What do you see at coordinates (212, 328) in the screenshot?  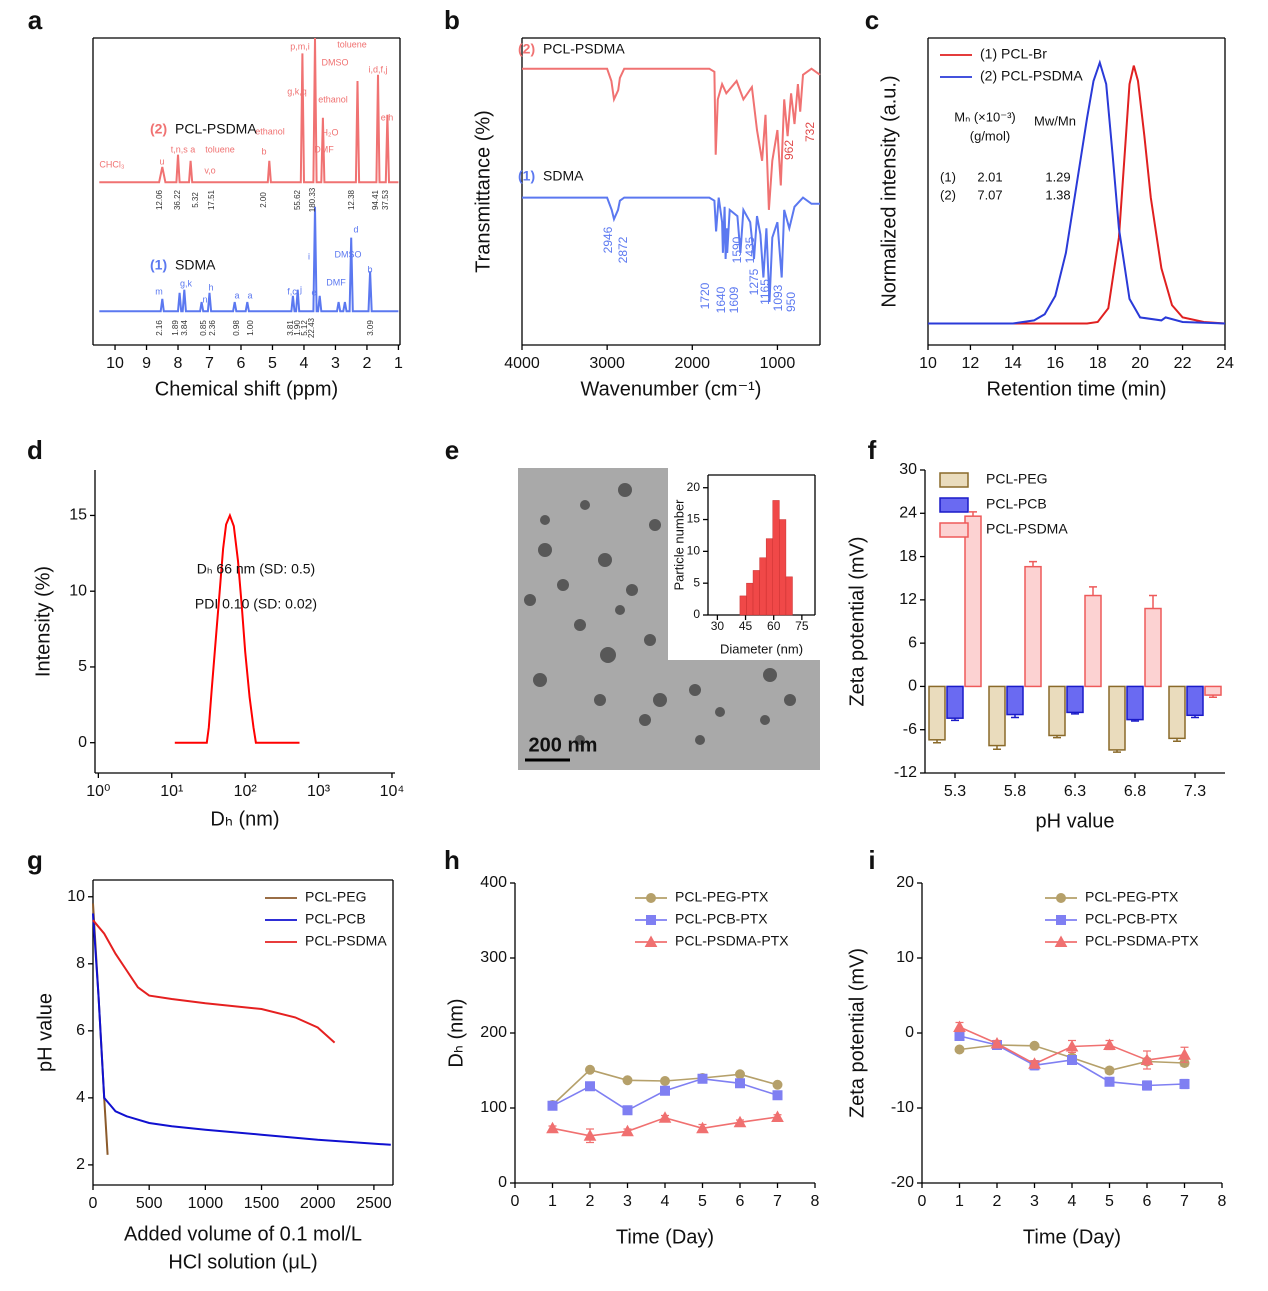 I see `annotation: 2.36` at bounding box center [212, 328].